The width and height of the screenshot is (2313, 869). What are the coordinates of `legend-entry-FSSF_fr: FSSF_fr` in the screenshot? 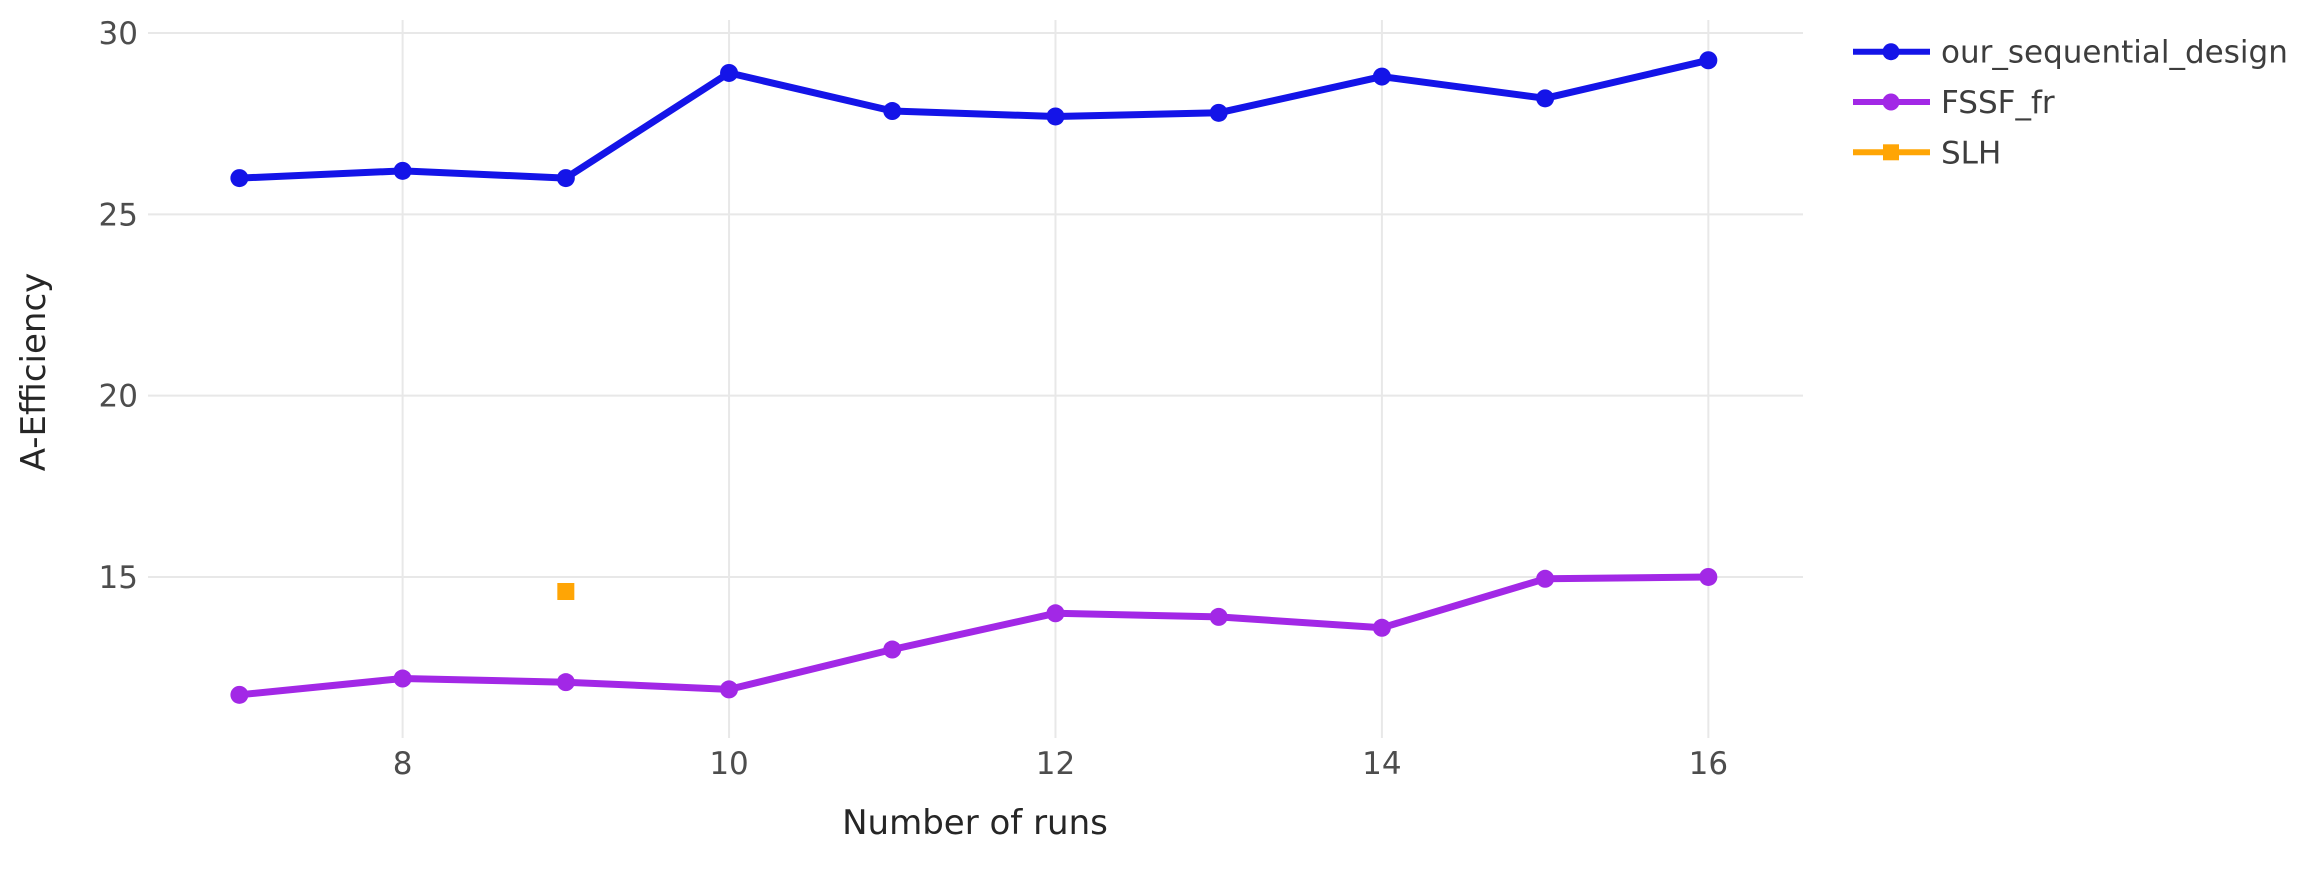 It's located at (1954, 103).